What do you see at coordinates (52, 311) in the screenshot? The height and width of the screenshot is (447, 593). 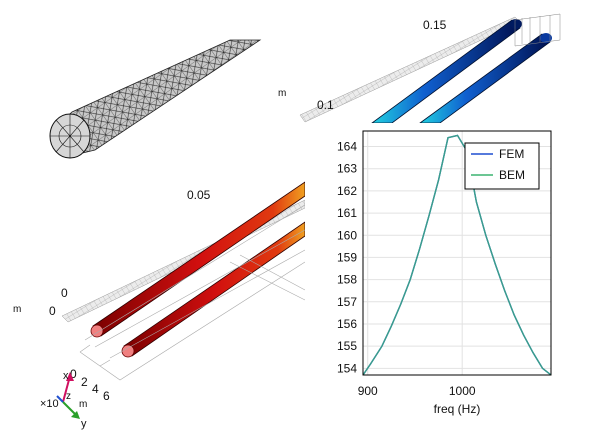 I see `axis-label-zero-b: 0` at bounding box center [52, 311].